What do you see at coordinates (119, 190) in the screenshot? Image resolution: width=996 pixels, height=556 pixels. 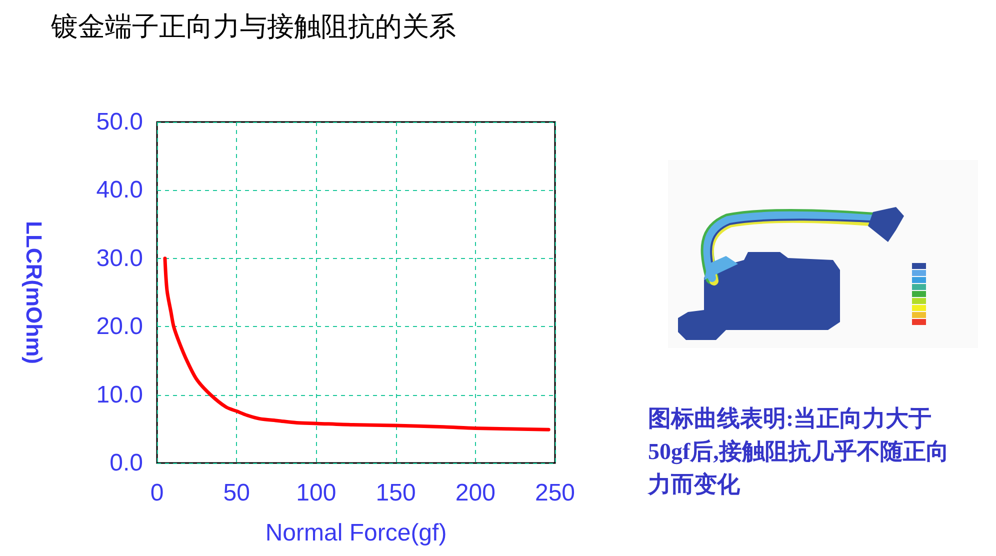 I see `y-tick-label: 40.0` at bounding box center [119, 190].